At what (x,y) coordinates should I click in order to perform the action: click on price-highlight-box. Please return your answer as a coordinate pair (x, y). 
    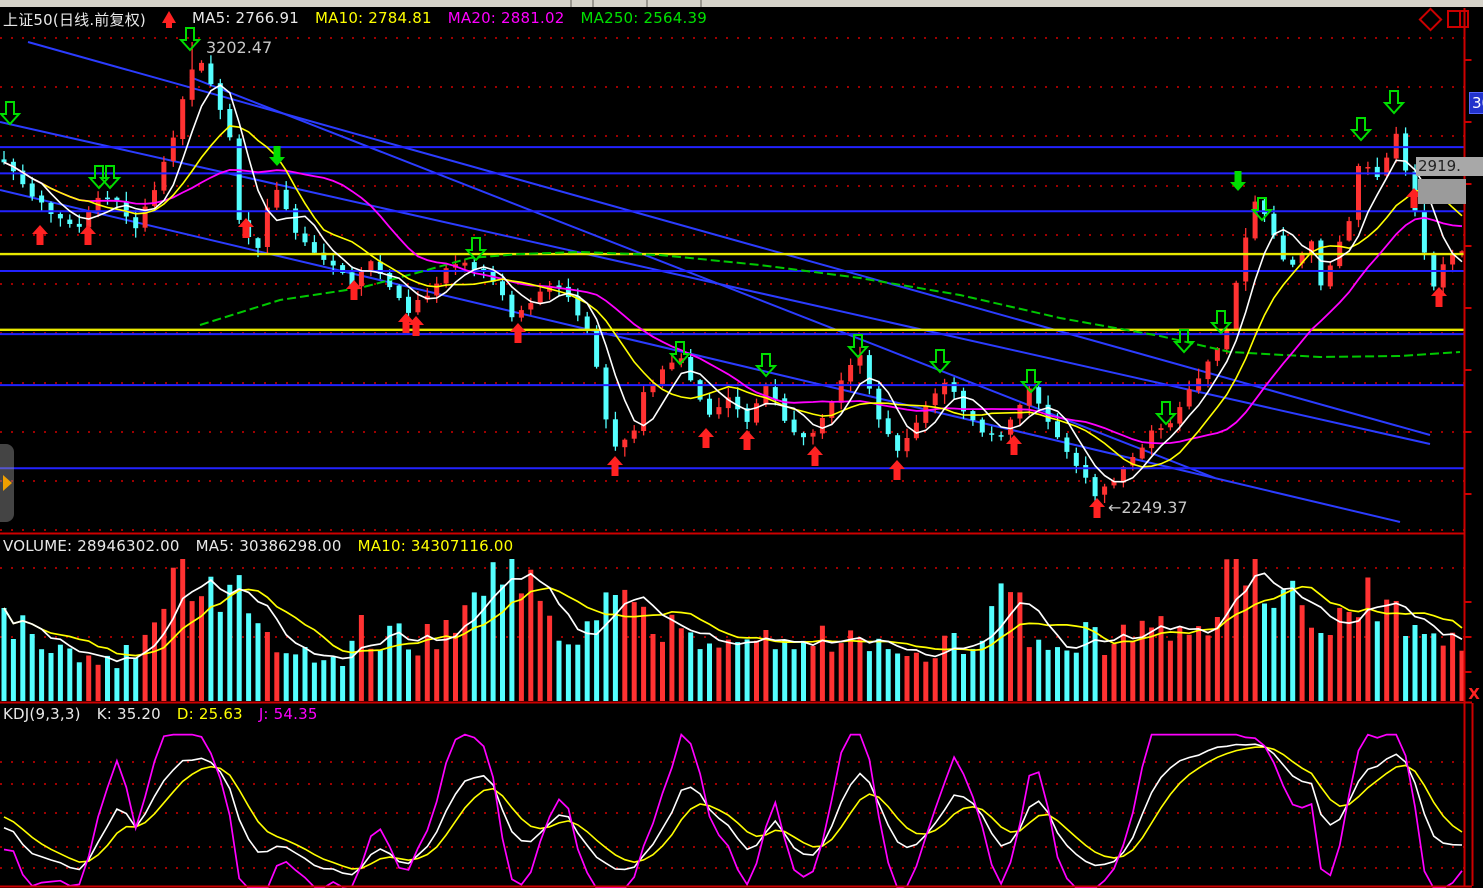
    Looking at the image, I should click on (1442, 191).